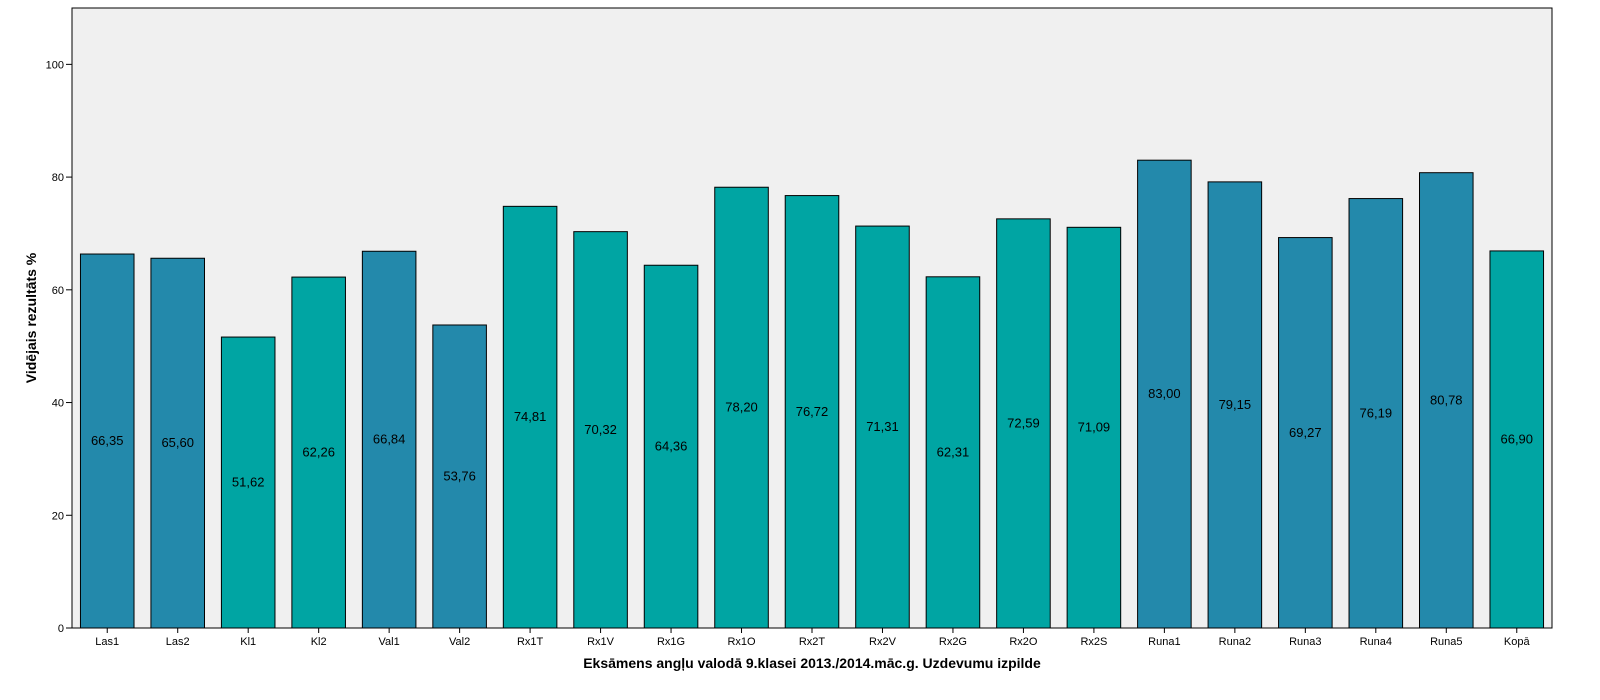 This screenshot has height=700, width=1600. What do you see at coordinates (671, 642) in the screenshot?
I see `x-tick-label: Rx1G` at bounding box center [671, 642].